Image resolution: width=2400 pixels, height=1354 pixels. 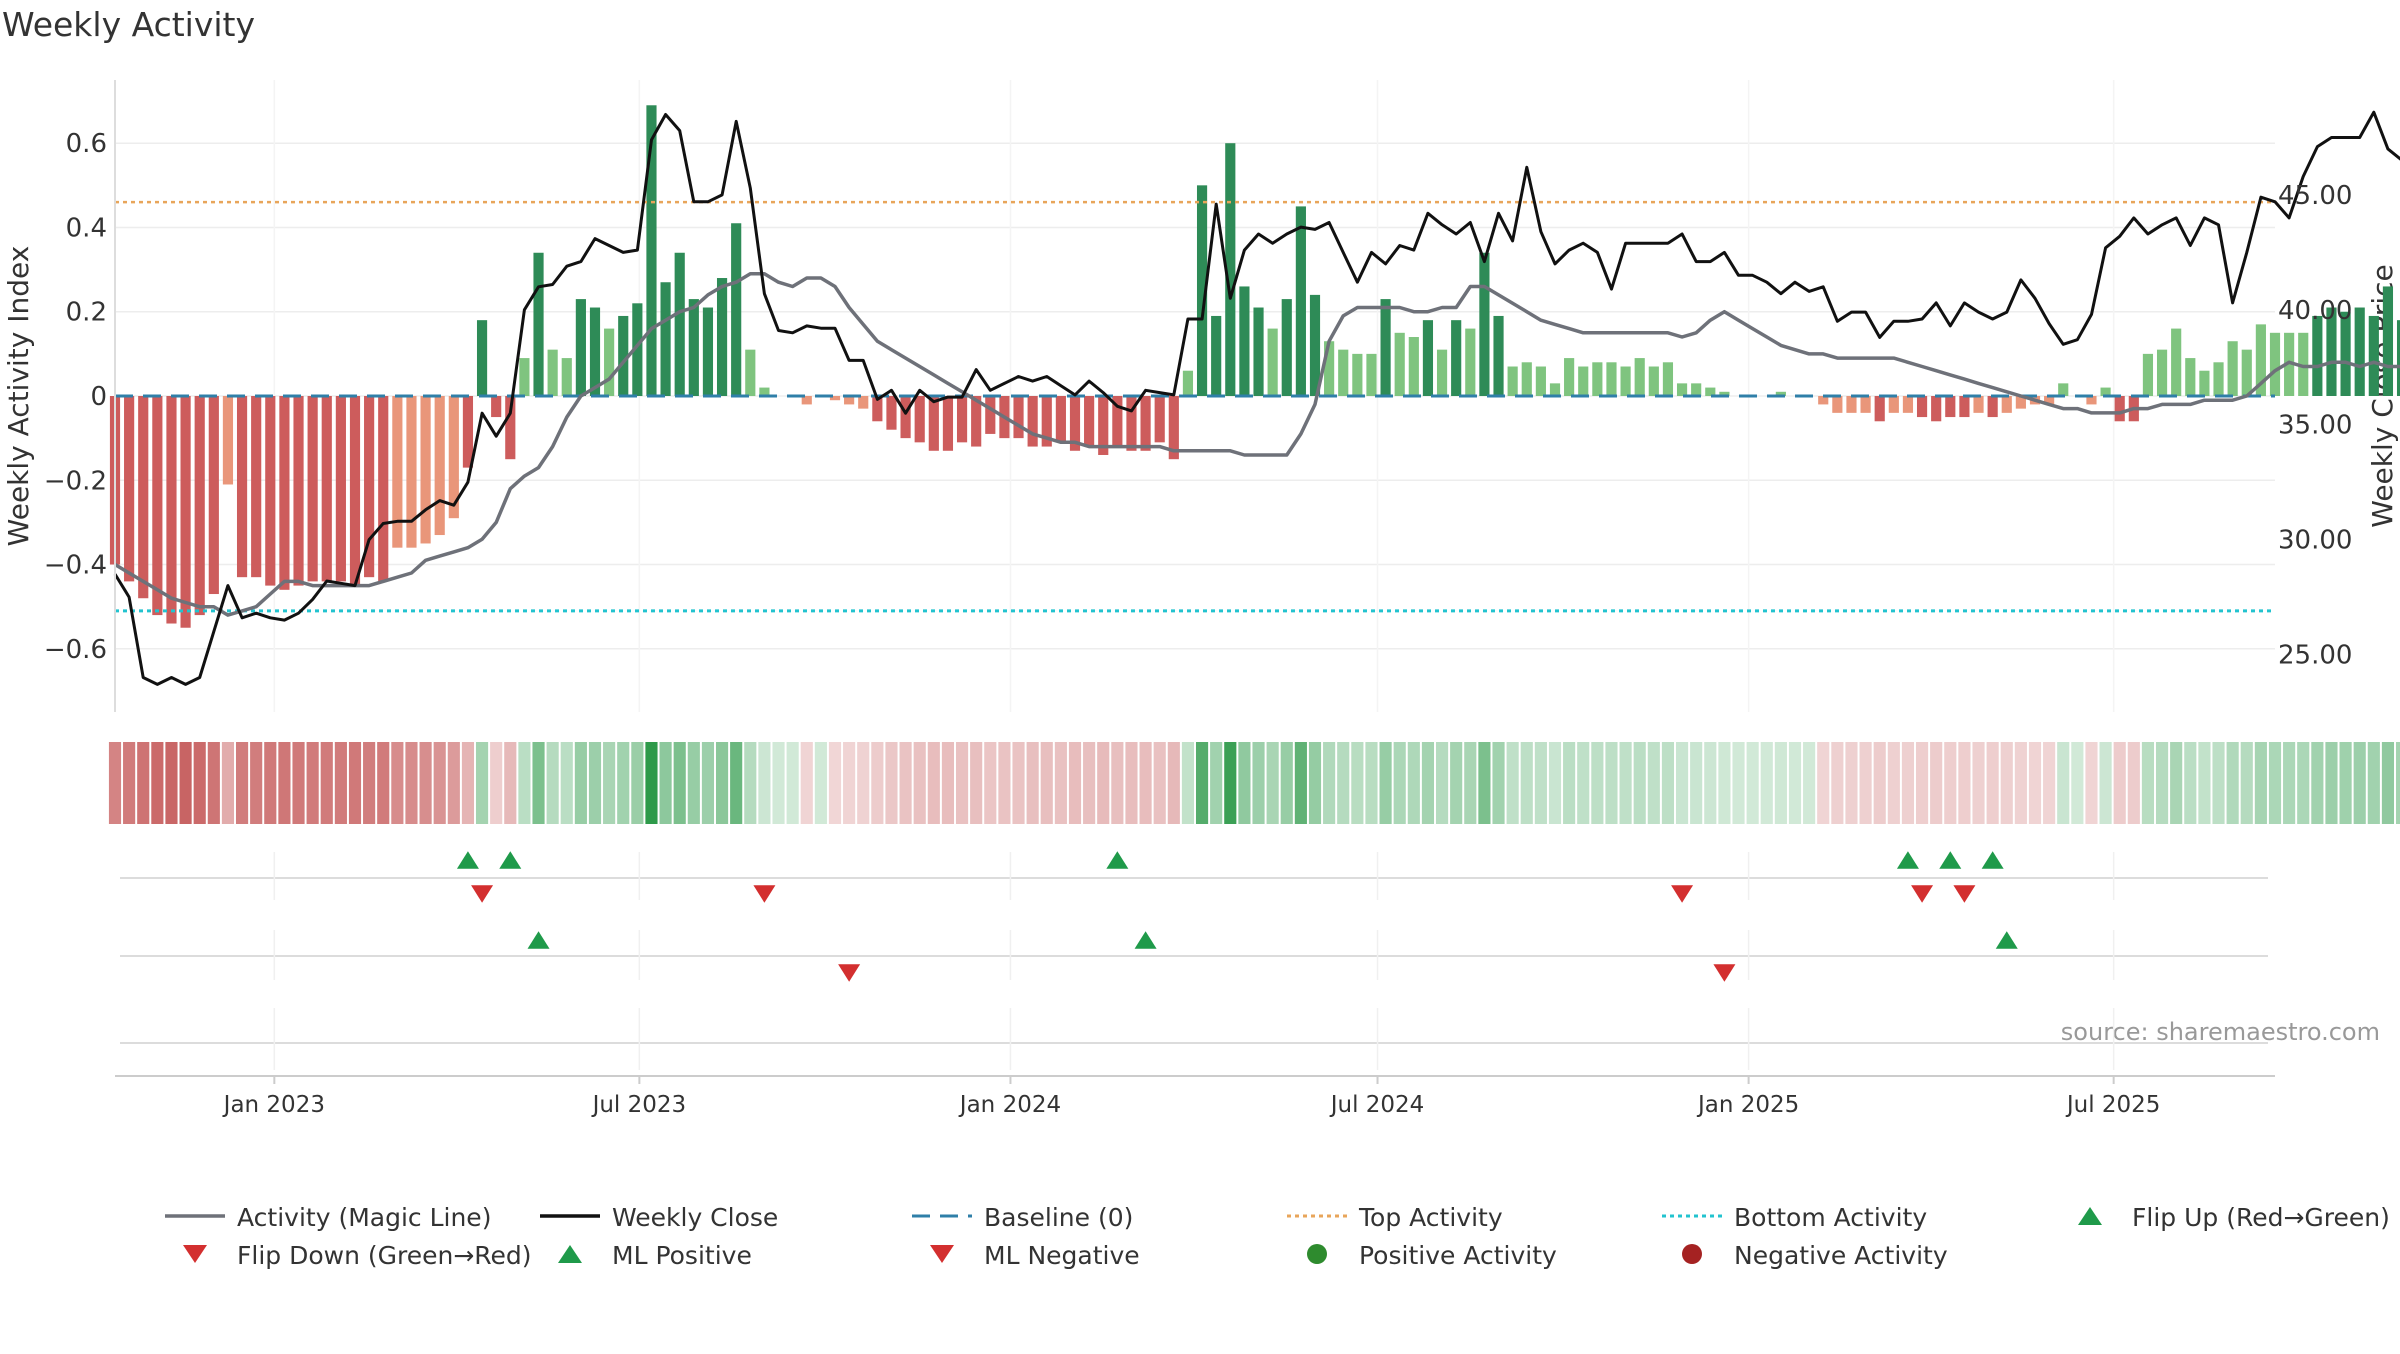 What do you see at coordinates (695, 1217) in the screenshot?
I see `legend-label: Weekly Close` at bounding box center [695, 1217].